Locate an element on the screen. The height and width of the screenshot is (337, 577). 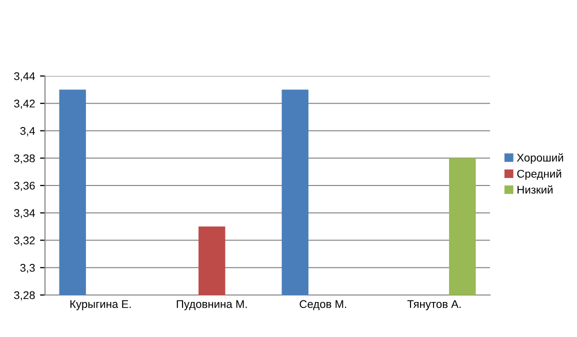
y-tick-label: 3,38 is located at coordinates (24, 159).